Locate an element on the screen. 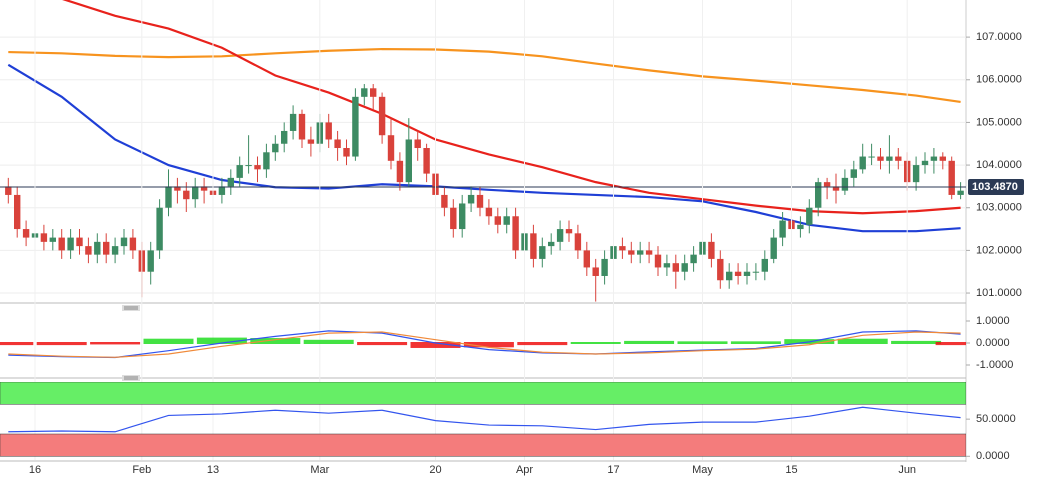 The height and width of the screenshot is (493, 1046). y-tick-label: 107.0000 is located at coordinates (999, 37).